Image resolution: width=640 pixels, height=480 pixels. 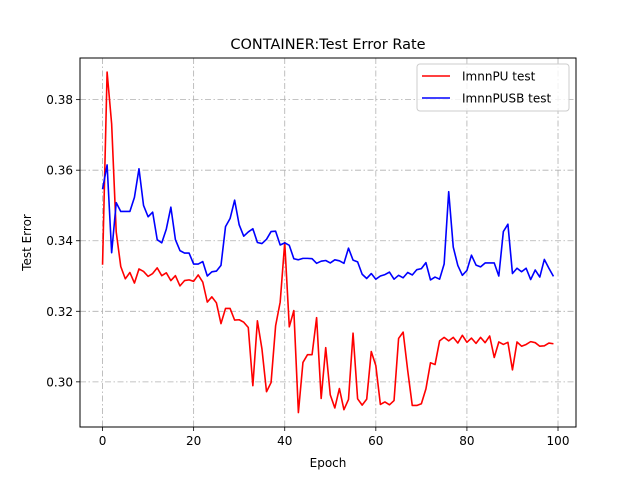 What do you see at coordinates (327, 45) in the screenshot?
I see `chart-title: CONTAINER:Test Error Rate` at bounding box center [327, 45].